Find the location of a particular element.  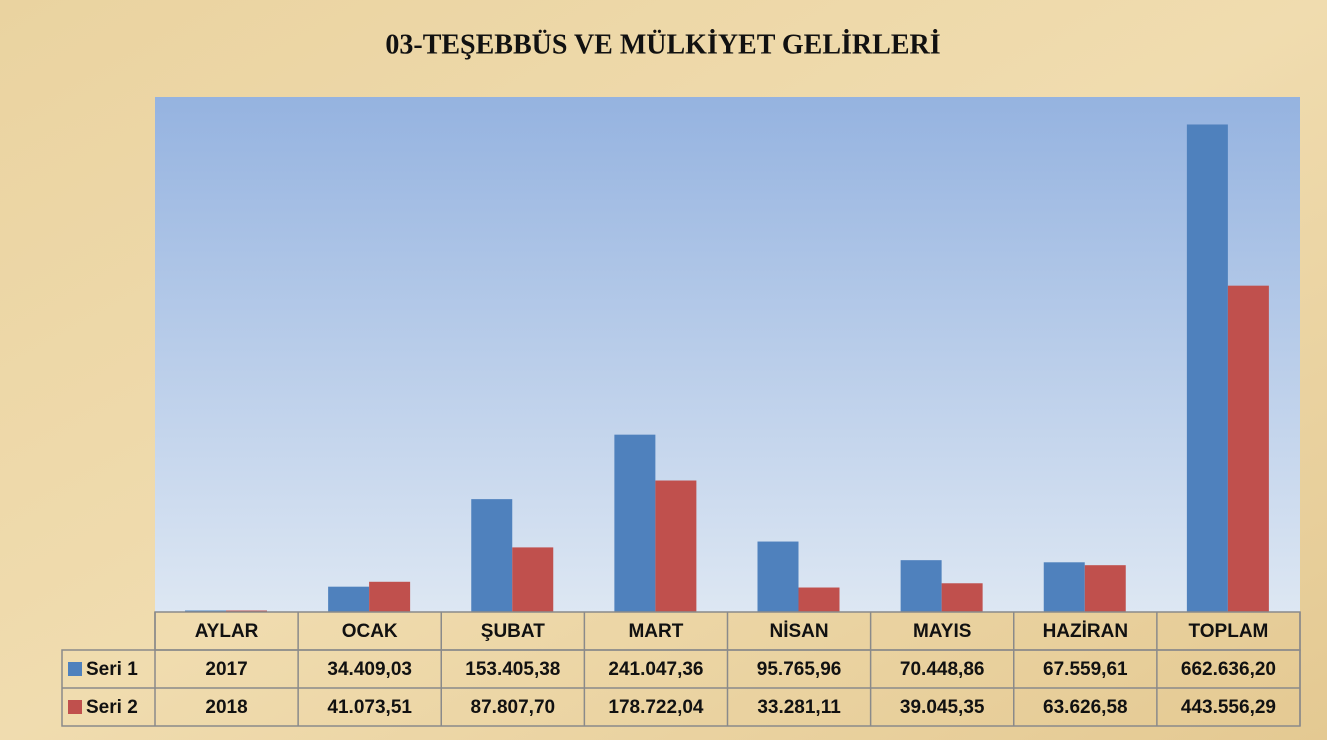

data-label: 153.405,38 is located at coordinates (512, 669).